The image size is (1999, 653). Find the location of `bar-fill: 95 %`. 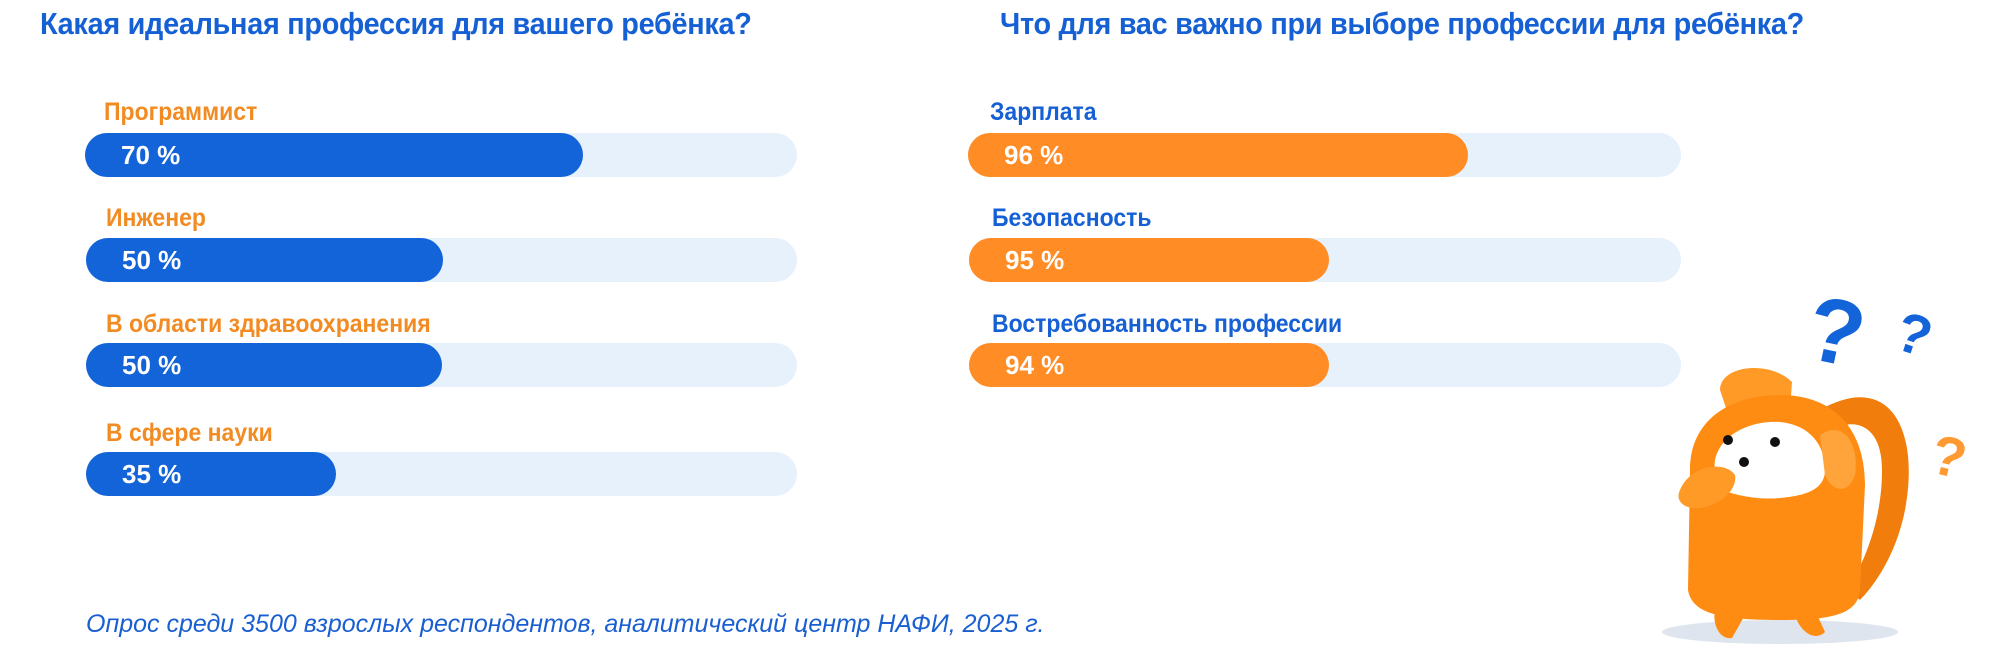

bar-fill: 95 % is located at coordinates (1149, 260).